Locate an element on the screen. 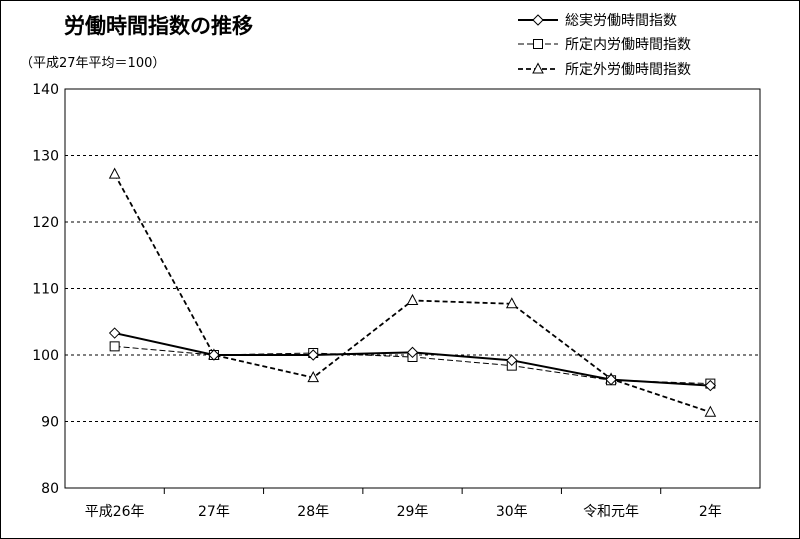  legend-item-2: 所定内労働時間指数 is located at coordinates (604, 45).